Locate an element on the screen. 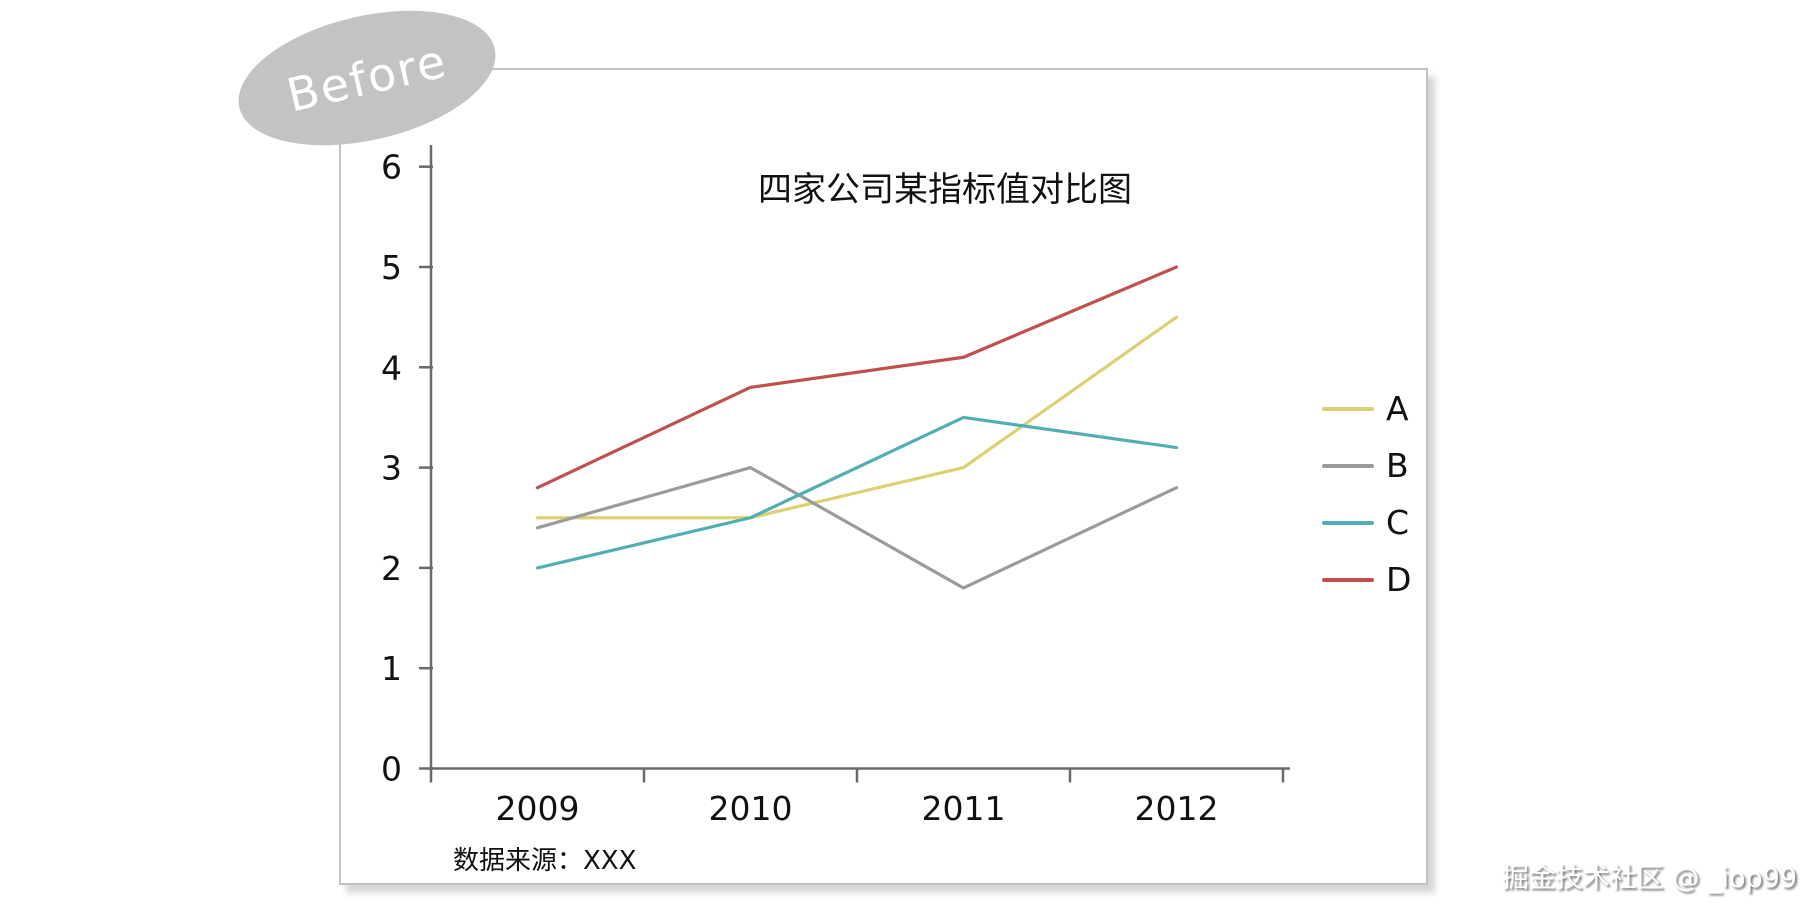  series-line-b is located at coordinates (857, 528).